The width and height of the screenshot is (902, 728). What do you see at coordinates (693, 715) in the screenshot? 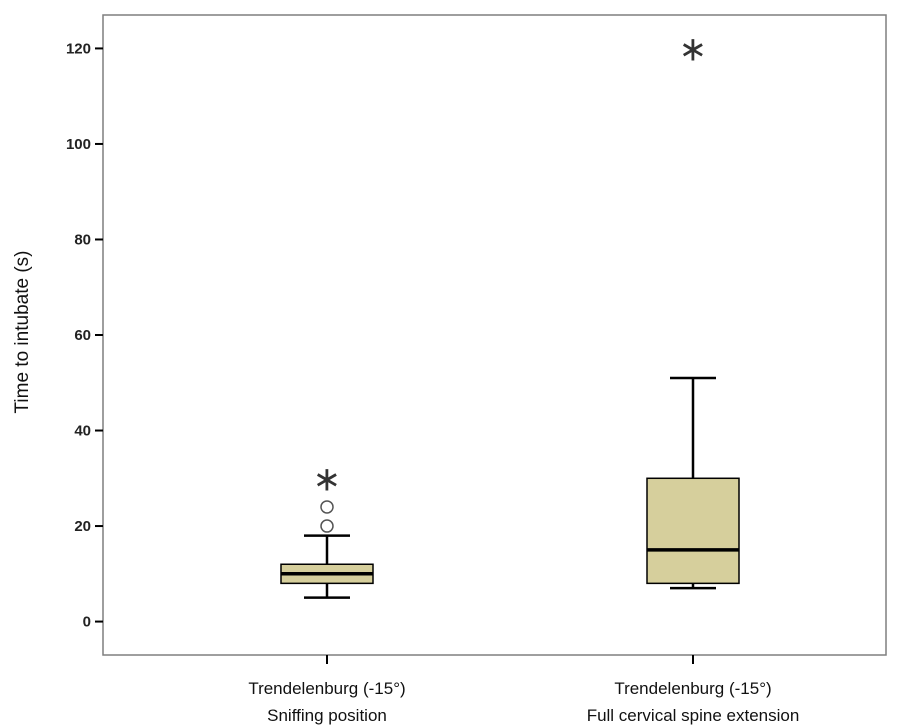
I see `x-tick-label-line: Full cervical spine extension` at bounding box center [693, 715].